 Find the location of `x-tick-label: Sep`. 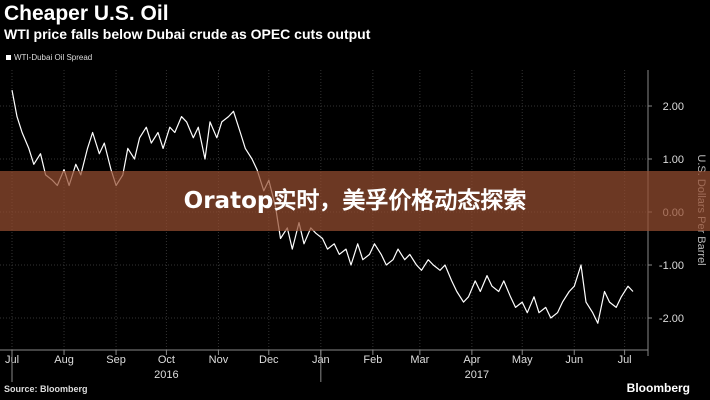

x-tick-label: Sep is located at coordinates (116, 360).